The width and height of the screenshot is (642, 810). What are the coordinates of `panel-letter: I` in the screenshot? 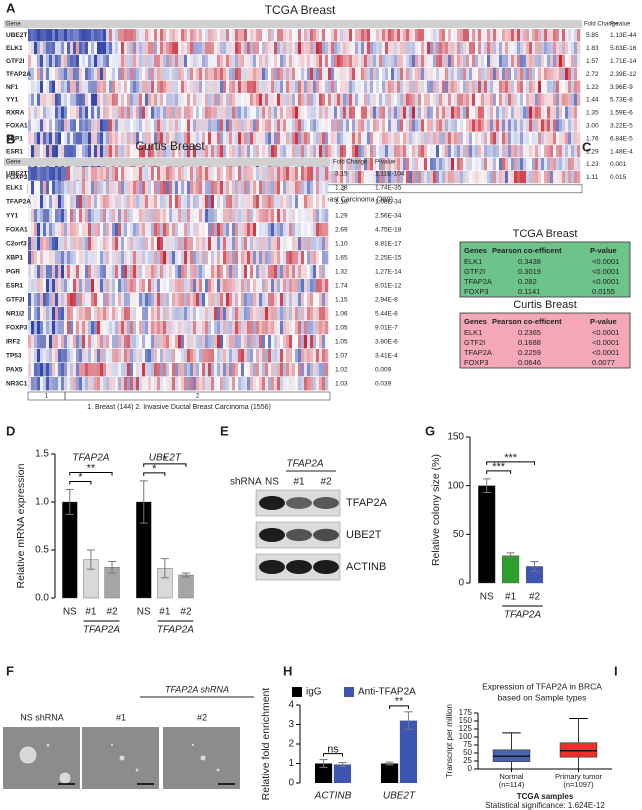 It's located at (616, 670).